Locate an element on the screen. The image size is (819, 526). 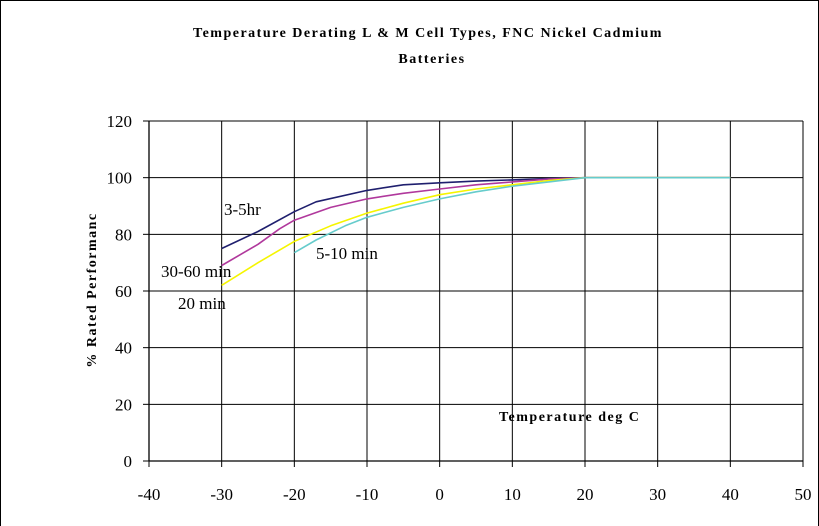
y-tick-label-4: 80 is located at coordinates (123, 234).